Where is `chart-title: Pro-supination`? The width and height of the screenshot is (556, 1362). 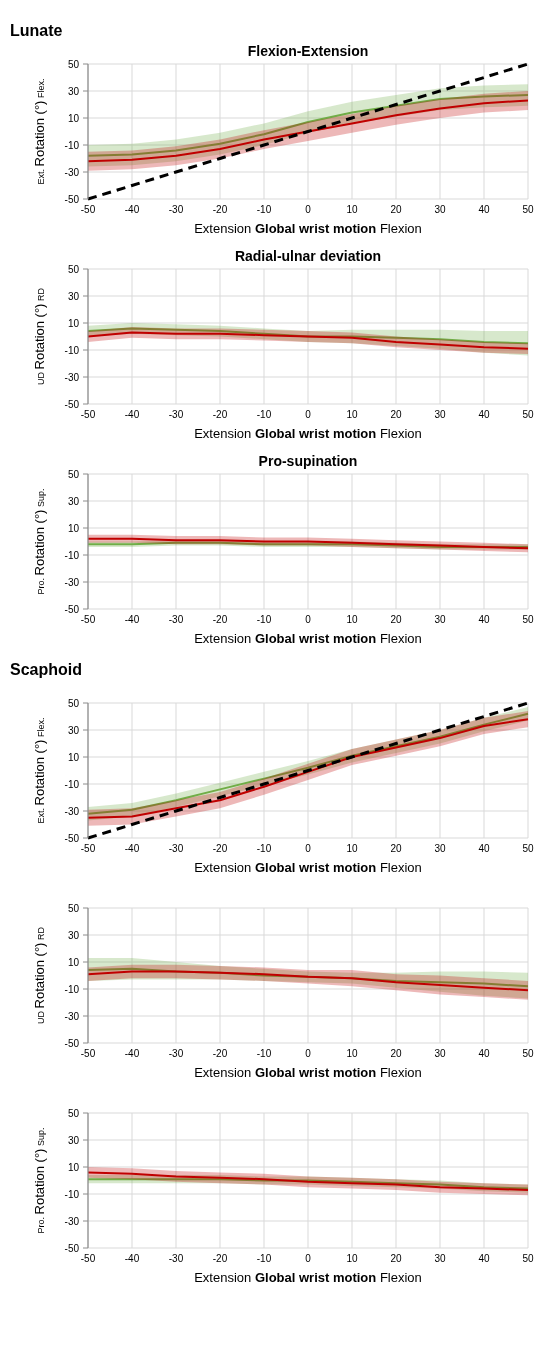
chart-title: Pro-supination is located at coordinates (308, 461).